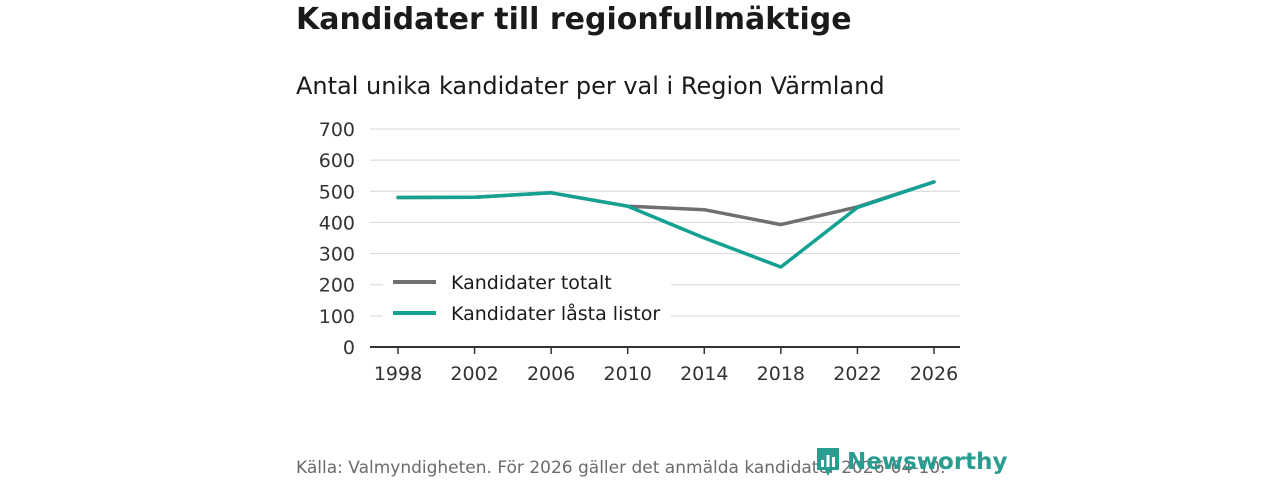  What do you see at coordinates (555, 313) in the screenshot?
I see `legend-label: Kandidater låsta listor` at bounding box center [555, 313].